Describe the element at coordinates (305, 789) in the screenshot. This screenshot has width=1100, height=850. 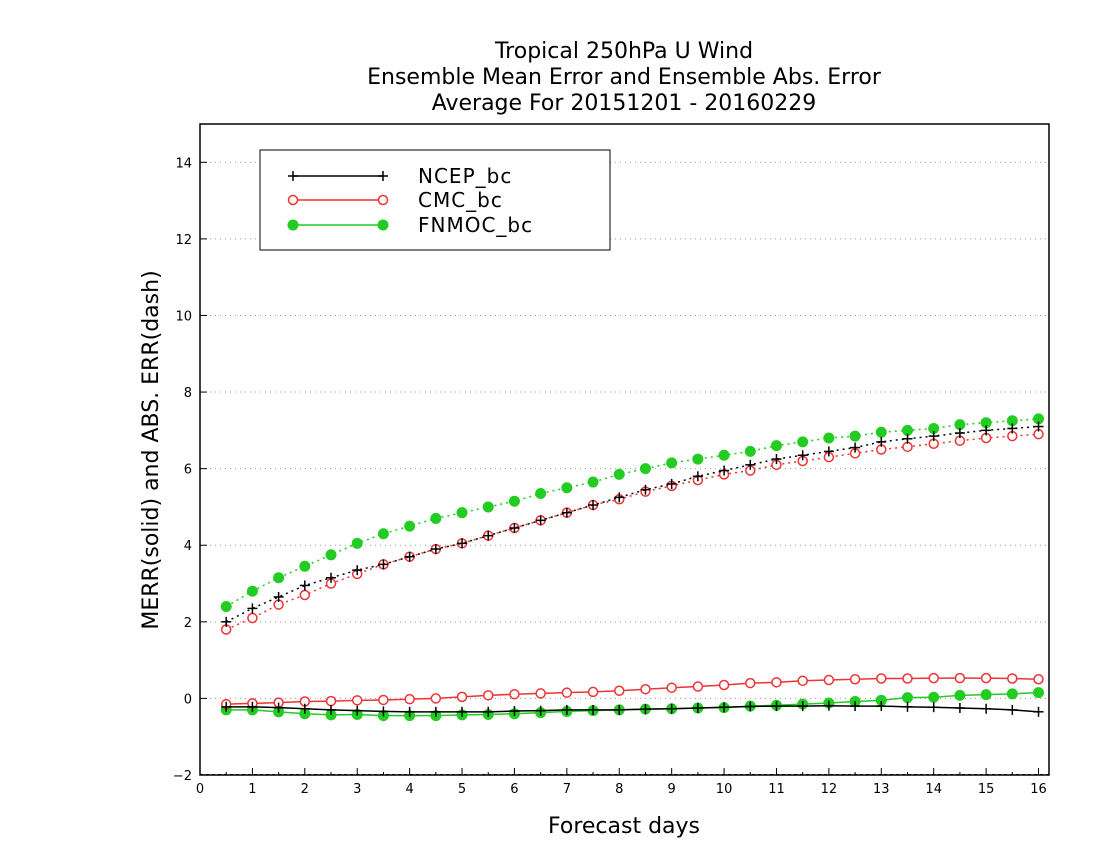
I see `x-tick-label: 2` at that location.